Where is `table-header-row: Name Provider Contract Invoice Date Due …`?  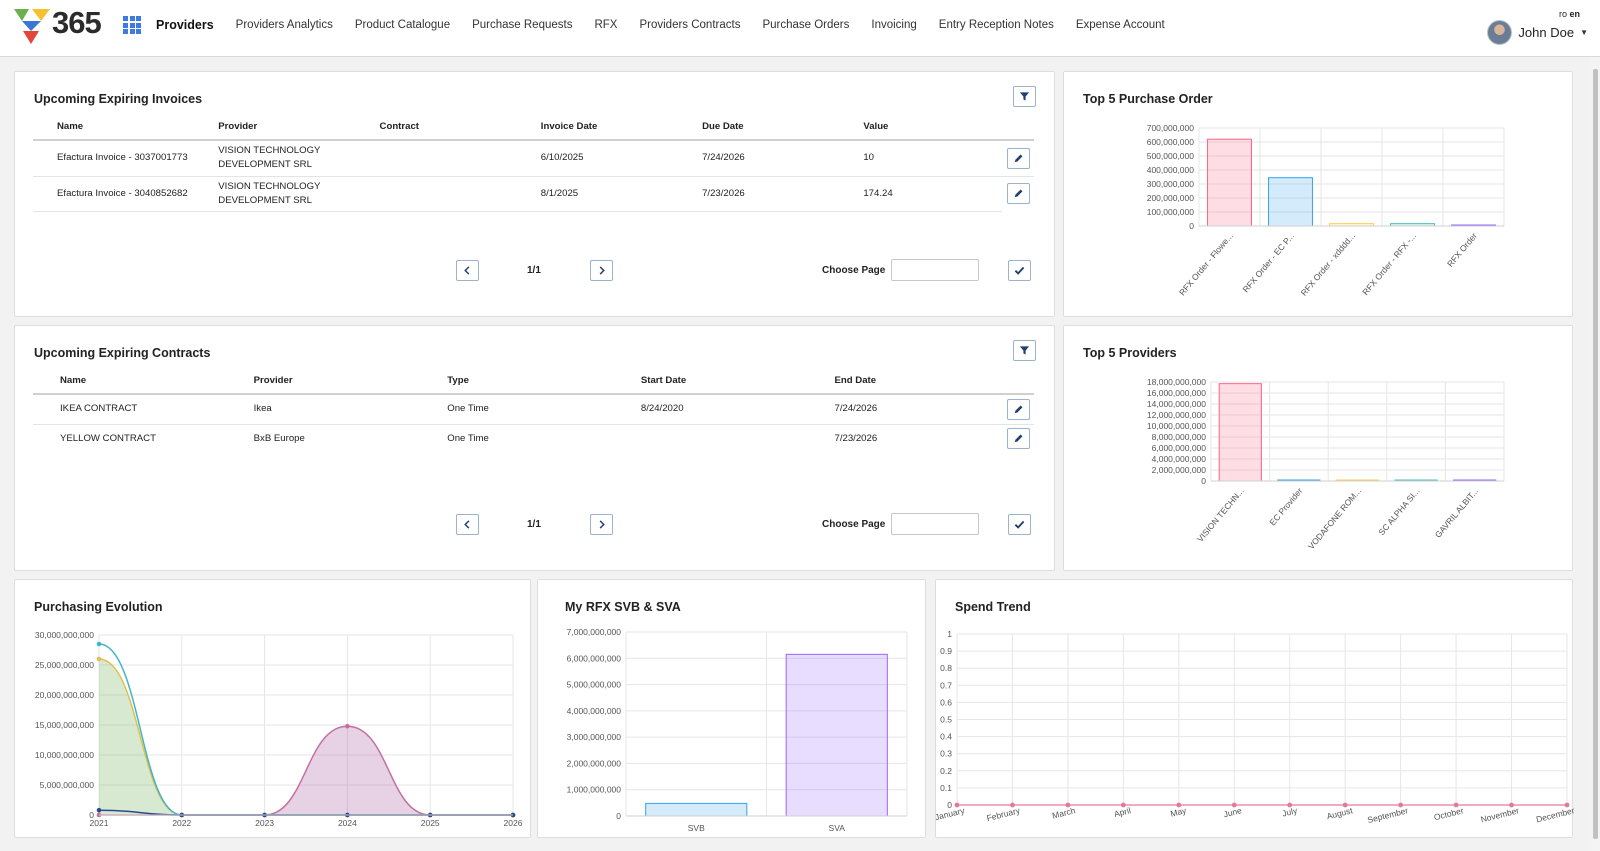
table-header-row: Name Provider Contract Invoice Date Due … is located at coordinates (533, 129).